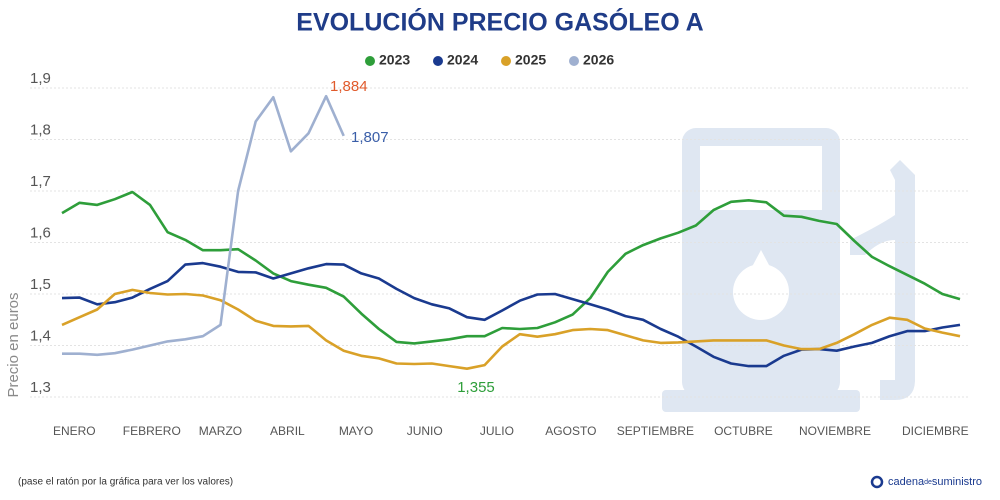 Image resolution: width=1000 pixels, height=500 pixels. What do you see at coordinates (877, 482) in the screenshot?
I see `brand-icon` at bounding box center [877, 482].